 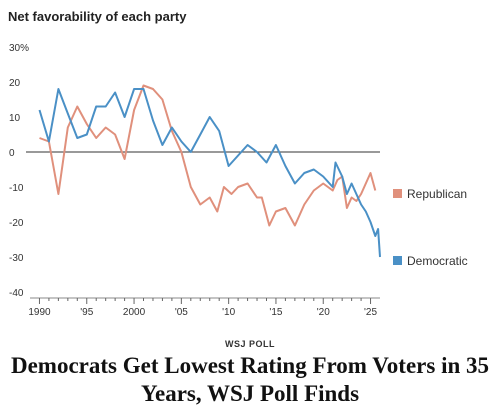 I want to click on y-tick-label: -30, so click(x=16, y=258).